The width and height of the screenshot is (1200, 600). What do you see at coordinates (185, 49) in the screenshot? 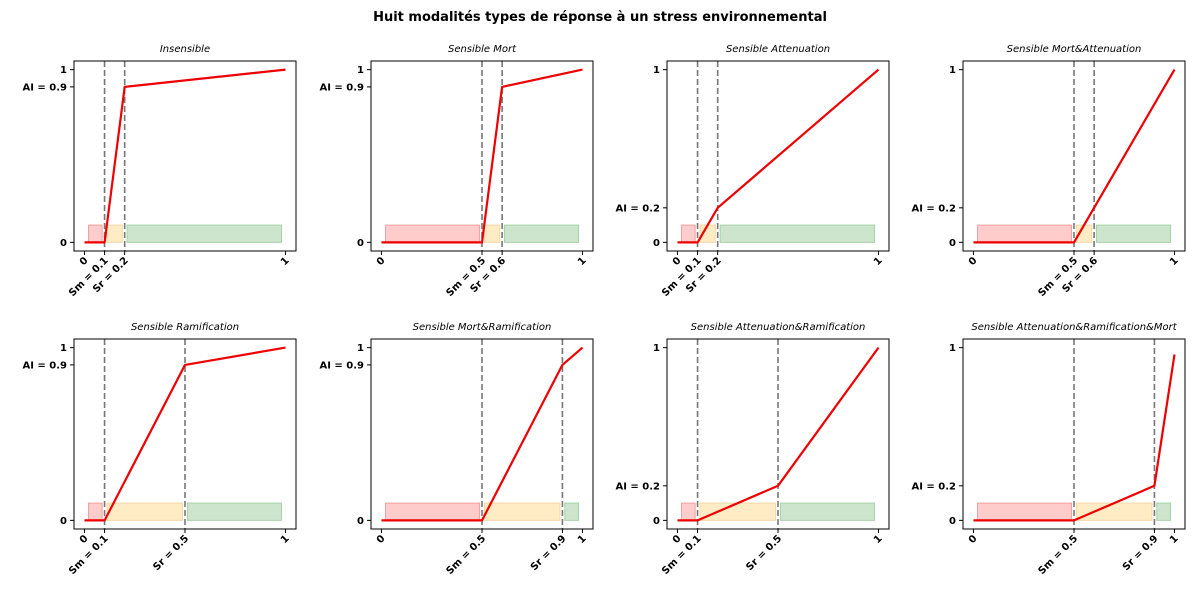
I see `subplot-title: Insensible` at bounding box center [185, 49].